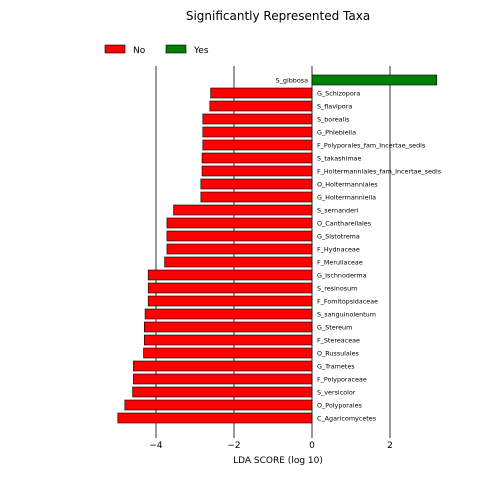 This screenshot has height=478, width=504. What do you see at coordinates (334, 106) in the screenshot?
I see `bar-label: S_flavipora` at bounding box center [334, 106].